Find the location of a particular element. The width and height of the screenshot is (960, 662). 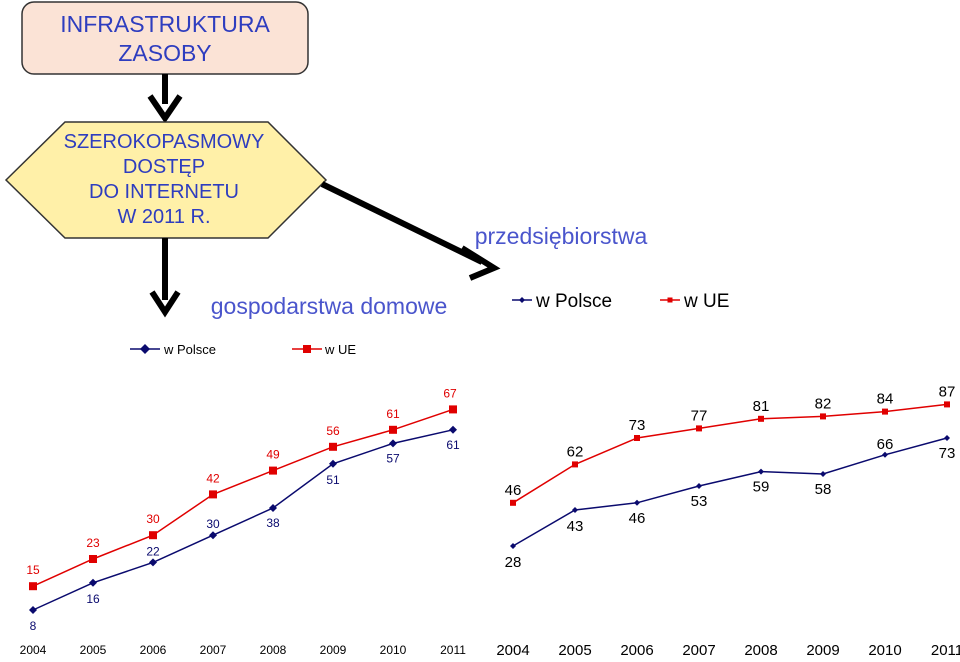

data-label-households-eu-2006: 30 is located at coordinates (153, 519).